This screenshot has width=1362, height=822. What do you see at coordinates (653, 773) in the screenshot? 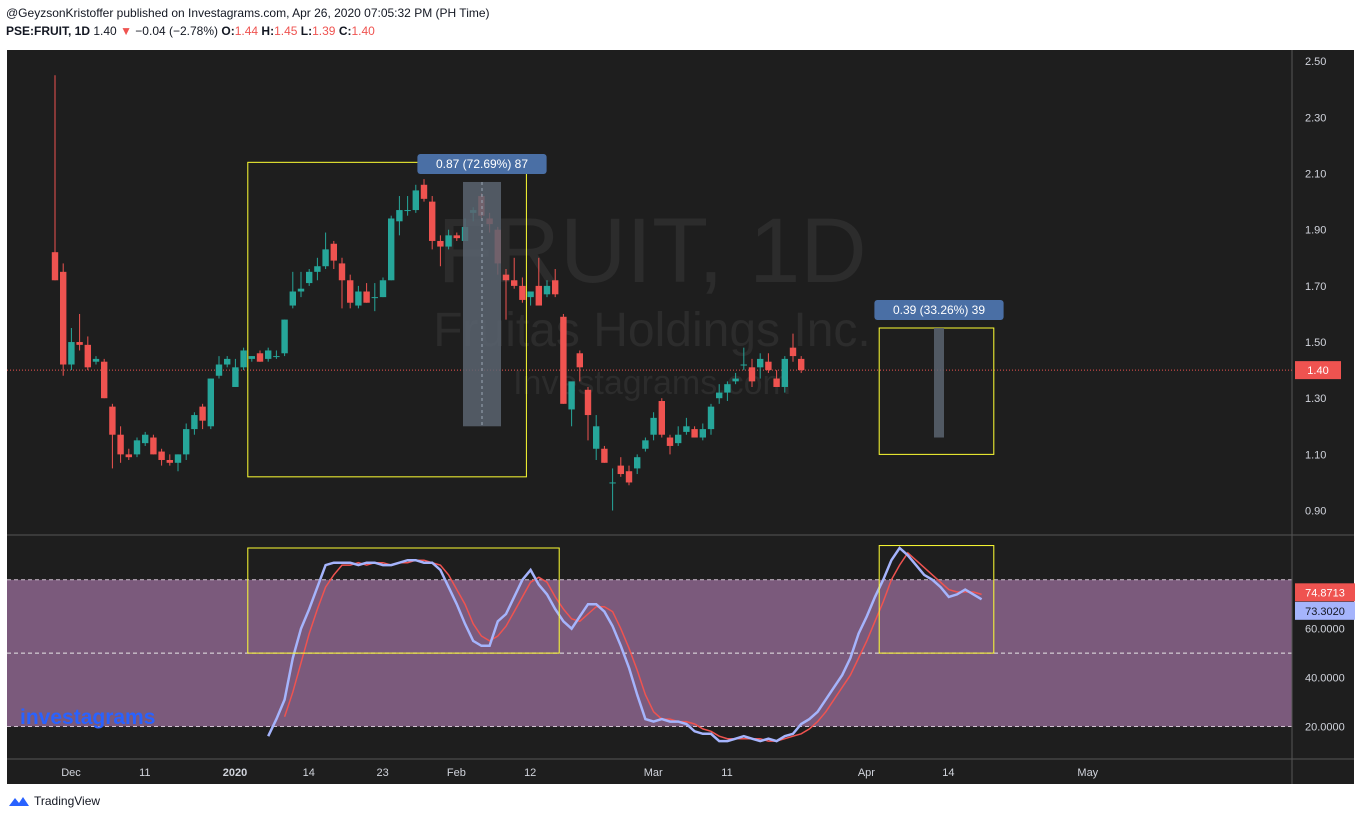
I see `time-tick-label: Mar` at bounding box center [653, 773].